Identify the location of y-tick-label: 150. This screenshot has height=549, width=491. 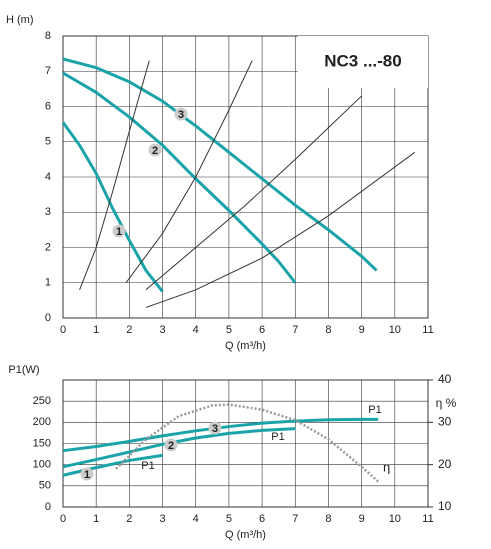
(42, 443).